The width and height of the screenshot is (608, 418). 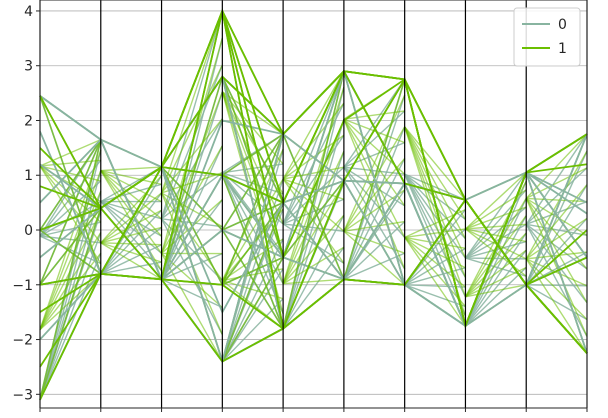 I want to click on legend-box, so click(x=547, y=37).